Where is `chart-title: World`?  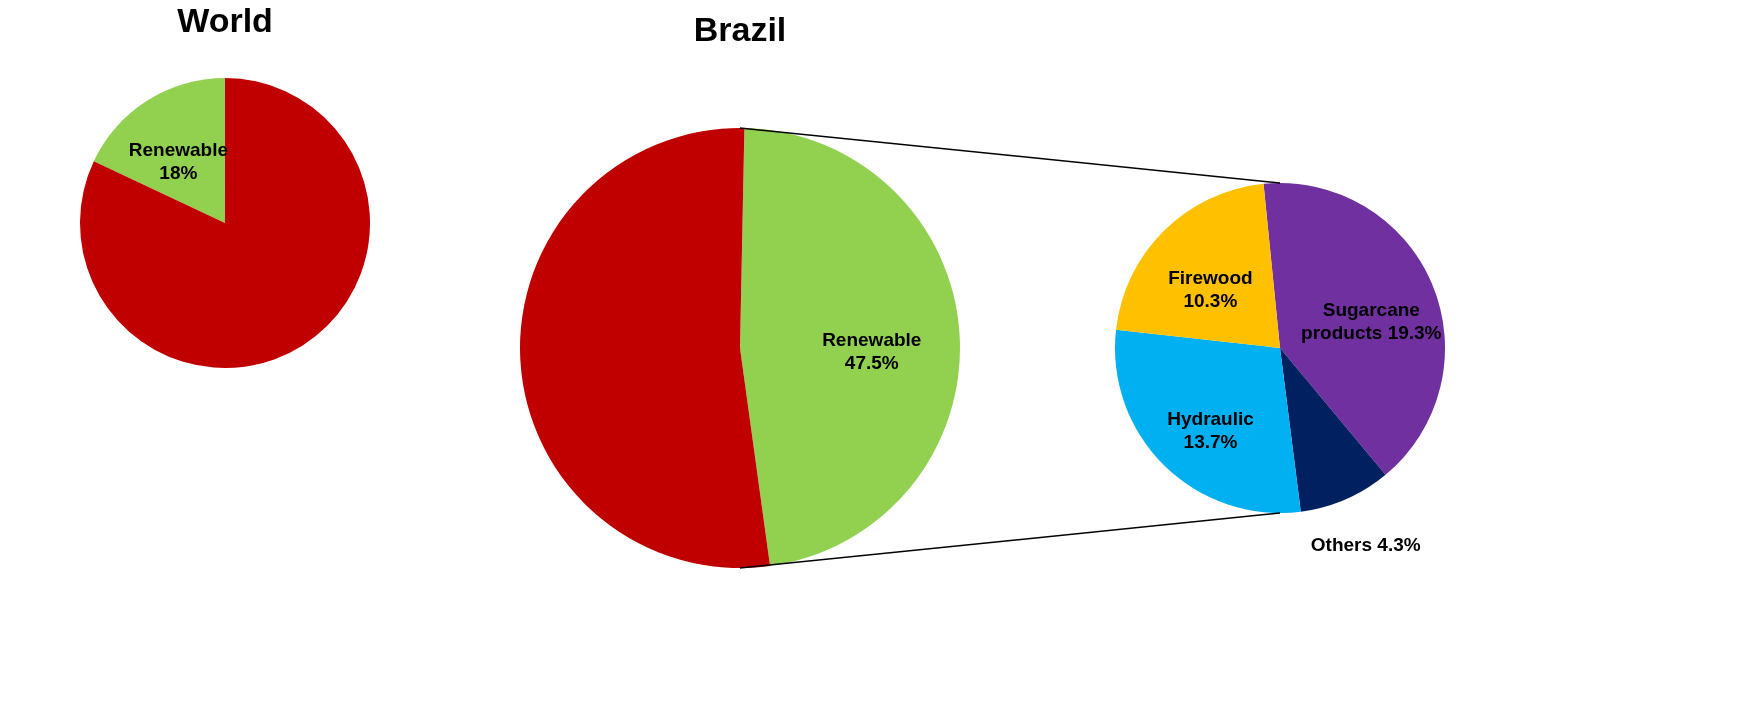 chart-title: World is located at coordinates (225, 20).